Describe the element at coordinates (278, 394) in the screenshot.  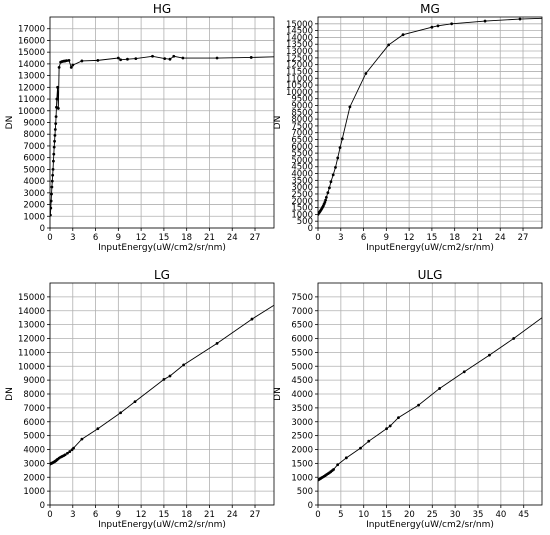
I see `y-axis-label: DN` at that location.